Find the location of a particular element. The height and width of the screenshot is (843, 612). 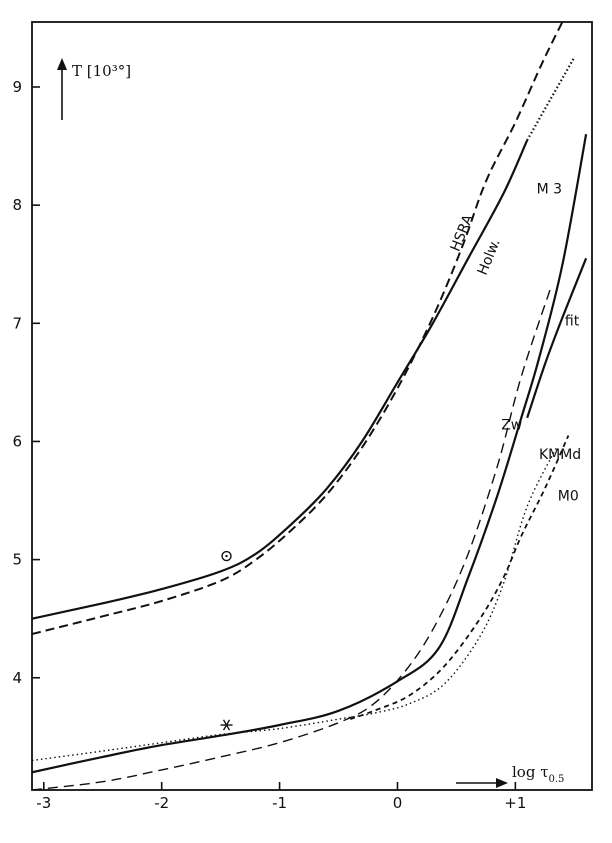

x-axis-title-main: log τ is located at coordinates (530, 772).